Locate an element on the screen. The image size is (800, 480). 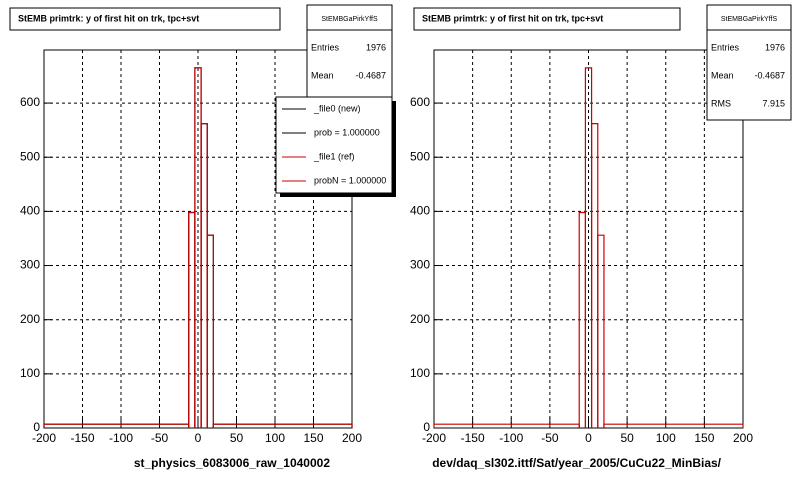
legend-box is located at coordinates (334, 145).